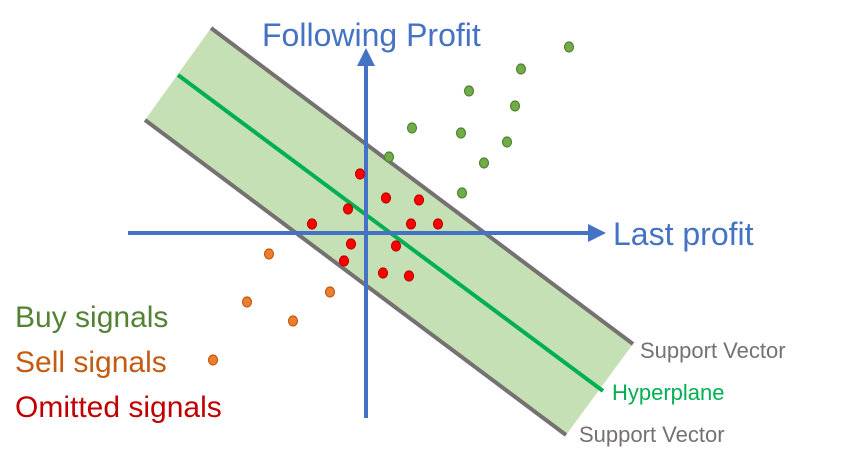  What do you see at coordinates (91, 317) in the screenshot?
I see `legend-buy-signals: Buy signals` at bounding box center [91, 317].